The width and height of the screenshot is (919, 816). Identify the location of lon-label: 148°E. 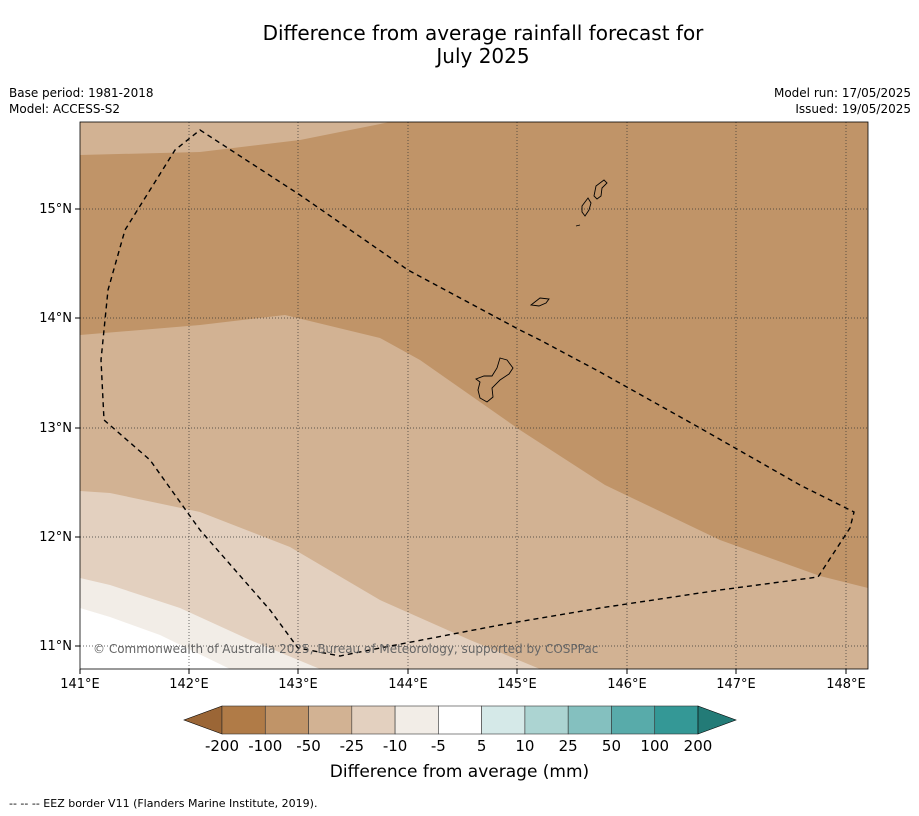
(846, 684).